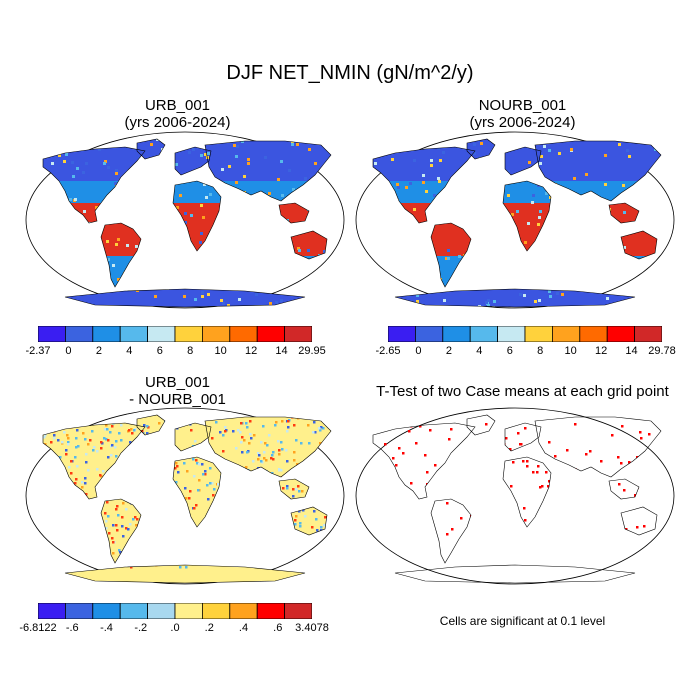  I want to click on figure-title: DJF NET_NMIN (gN/m^2/y), so click(350, 73).